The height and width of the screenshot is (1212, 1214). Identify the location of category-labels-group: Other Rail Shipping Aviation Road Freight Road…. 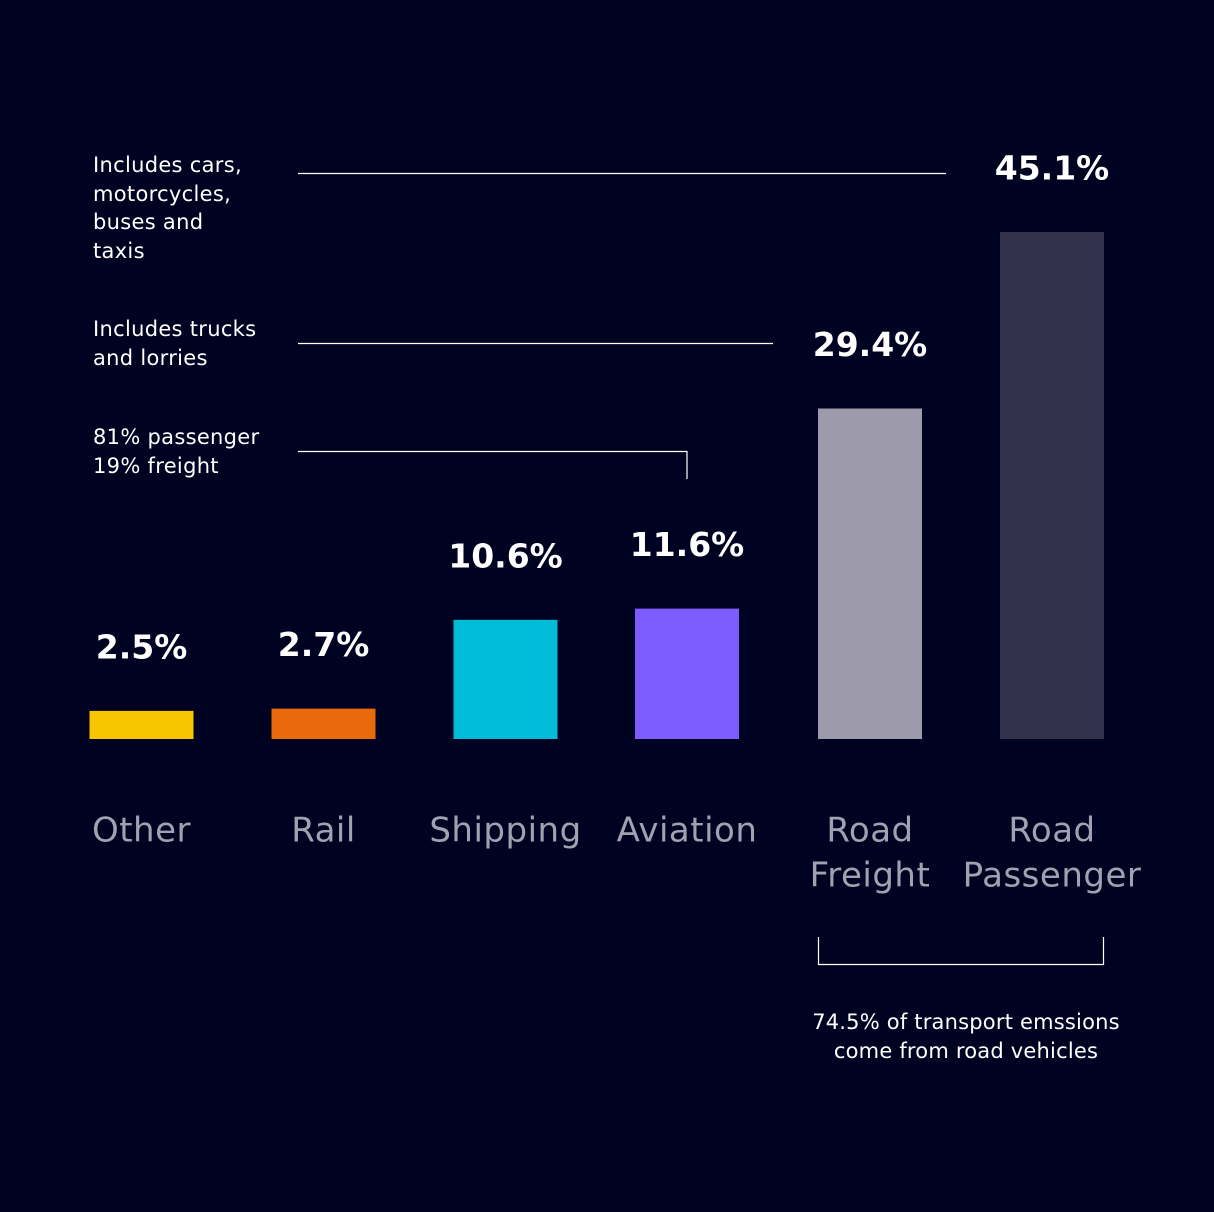
(616, 853).